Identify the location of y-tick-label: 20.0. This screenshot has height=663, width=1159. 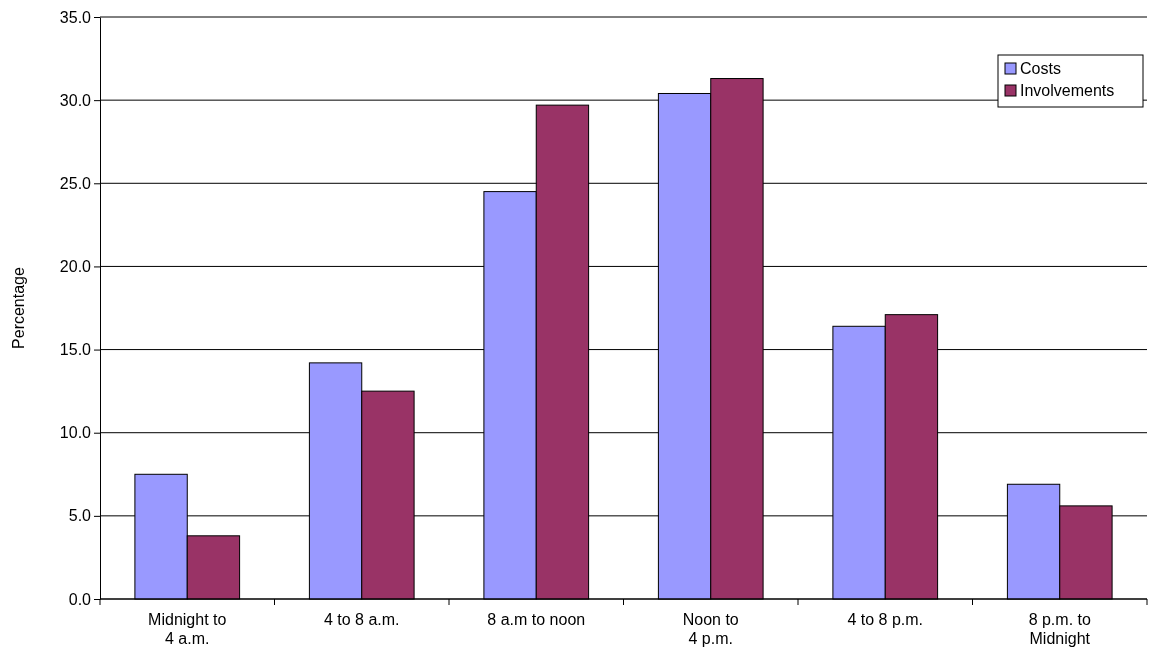
(75, 267).